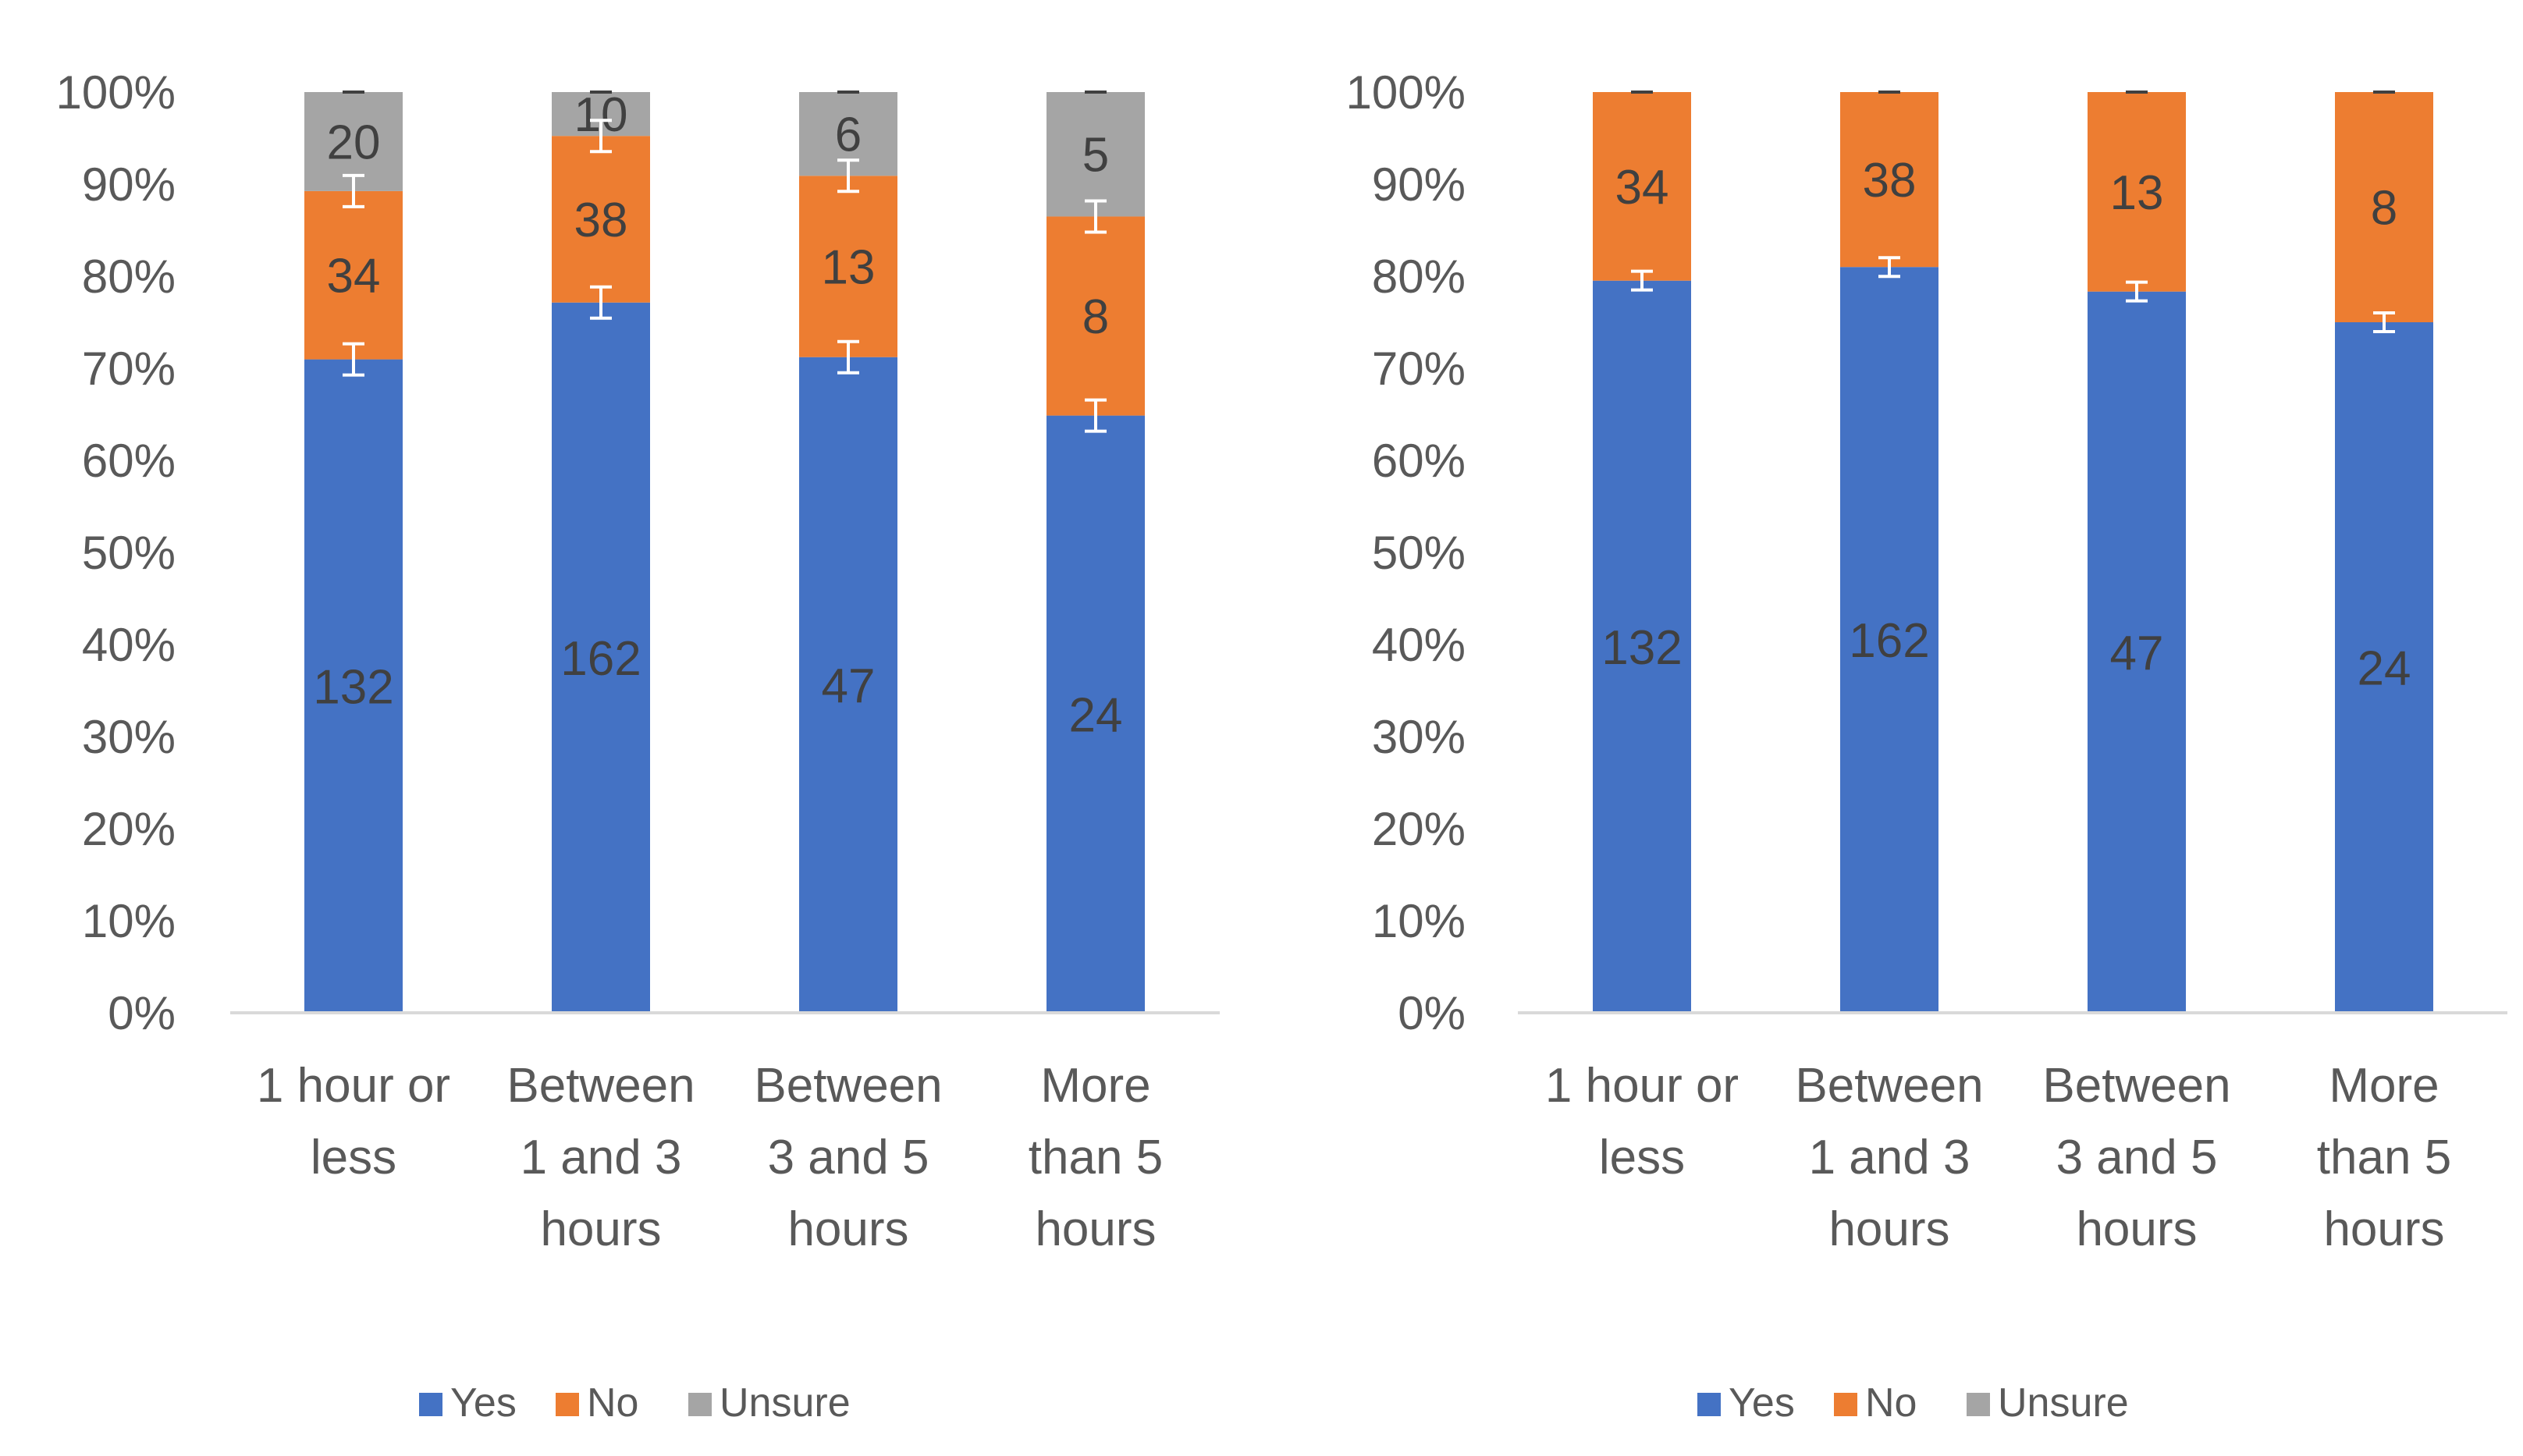 Image resolution: width=2523 pixels, height=1456 pixels. What do you see at coordinates (354, 142) in the screenshot?
I see `data-label: 20` at bounding box center [354, 142].